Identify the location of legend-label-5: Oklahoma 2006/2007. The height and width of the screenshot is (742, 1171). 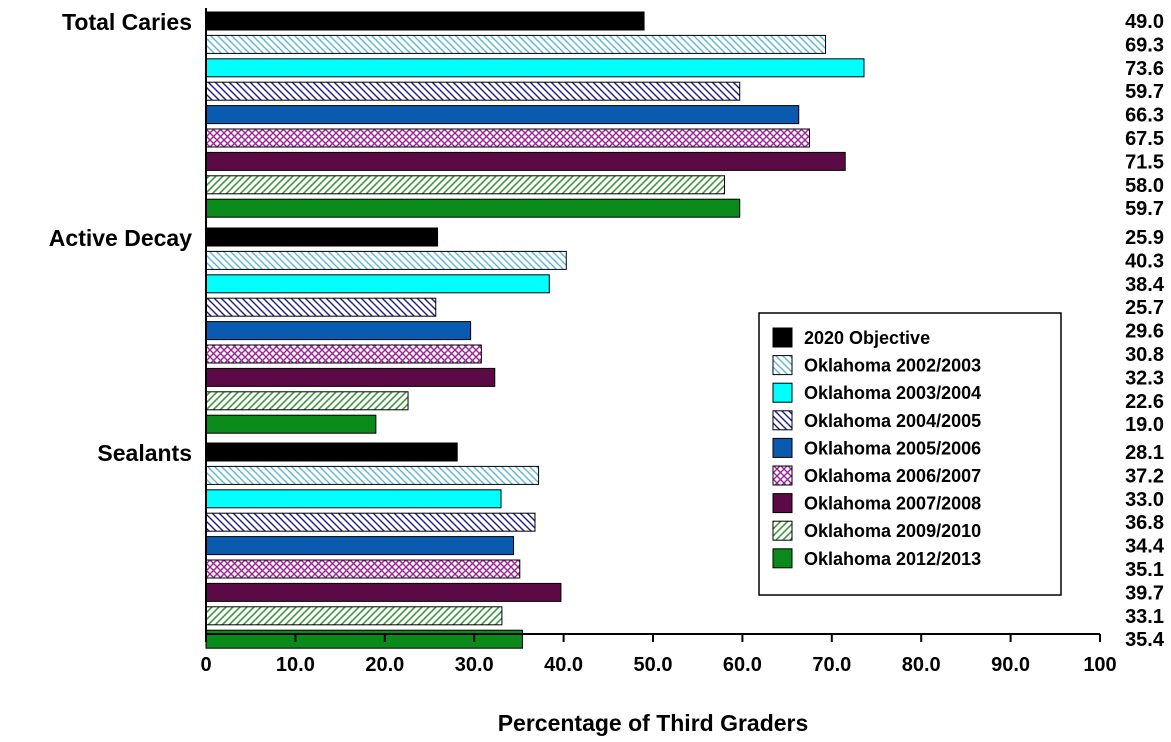
(892, 476).